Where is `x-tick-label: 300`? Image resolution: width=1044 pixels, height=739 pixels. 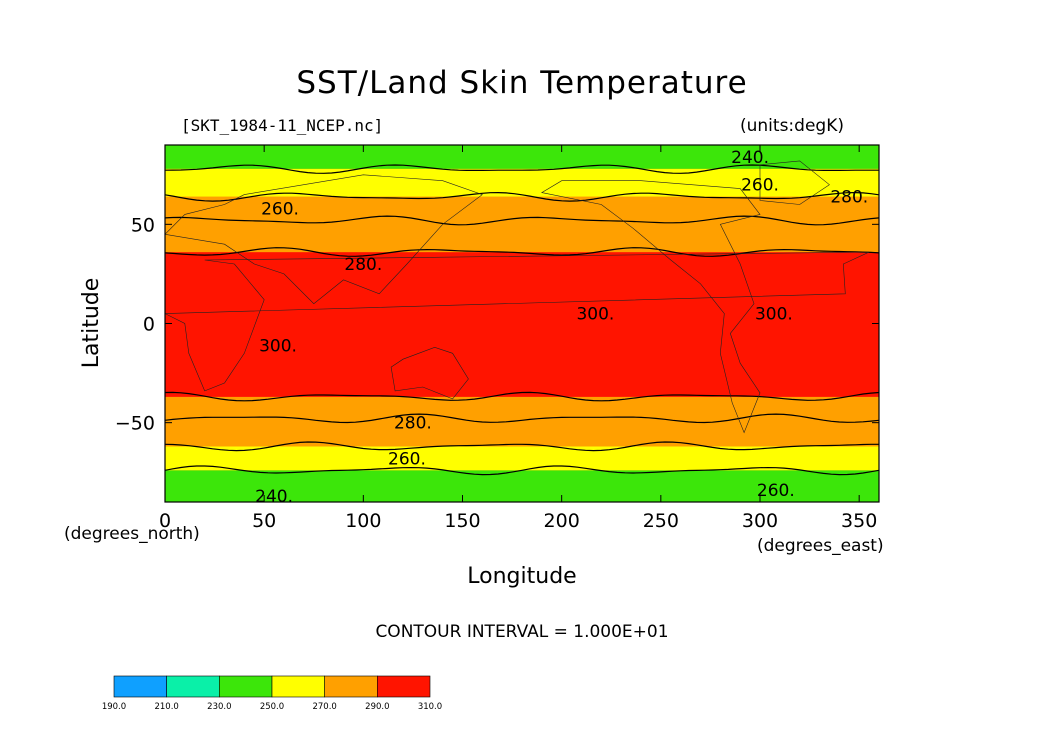 x-tick-label: 300 is located at coordinates (760, 521).